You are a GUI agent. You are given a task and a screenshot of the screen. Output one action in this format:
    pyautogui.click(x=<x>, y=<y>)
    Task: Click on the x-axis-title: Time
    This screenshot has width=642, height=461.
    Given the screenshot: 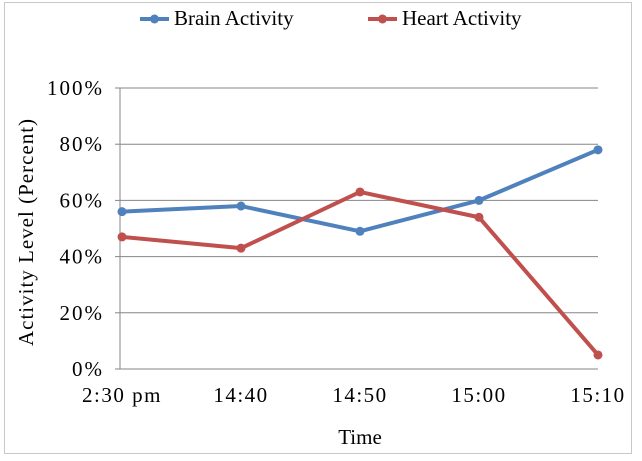 What is the action you would take?
    pyautogui.click(x=360, y=437)
    